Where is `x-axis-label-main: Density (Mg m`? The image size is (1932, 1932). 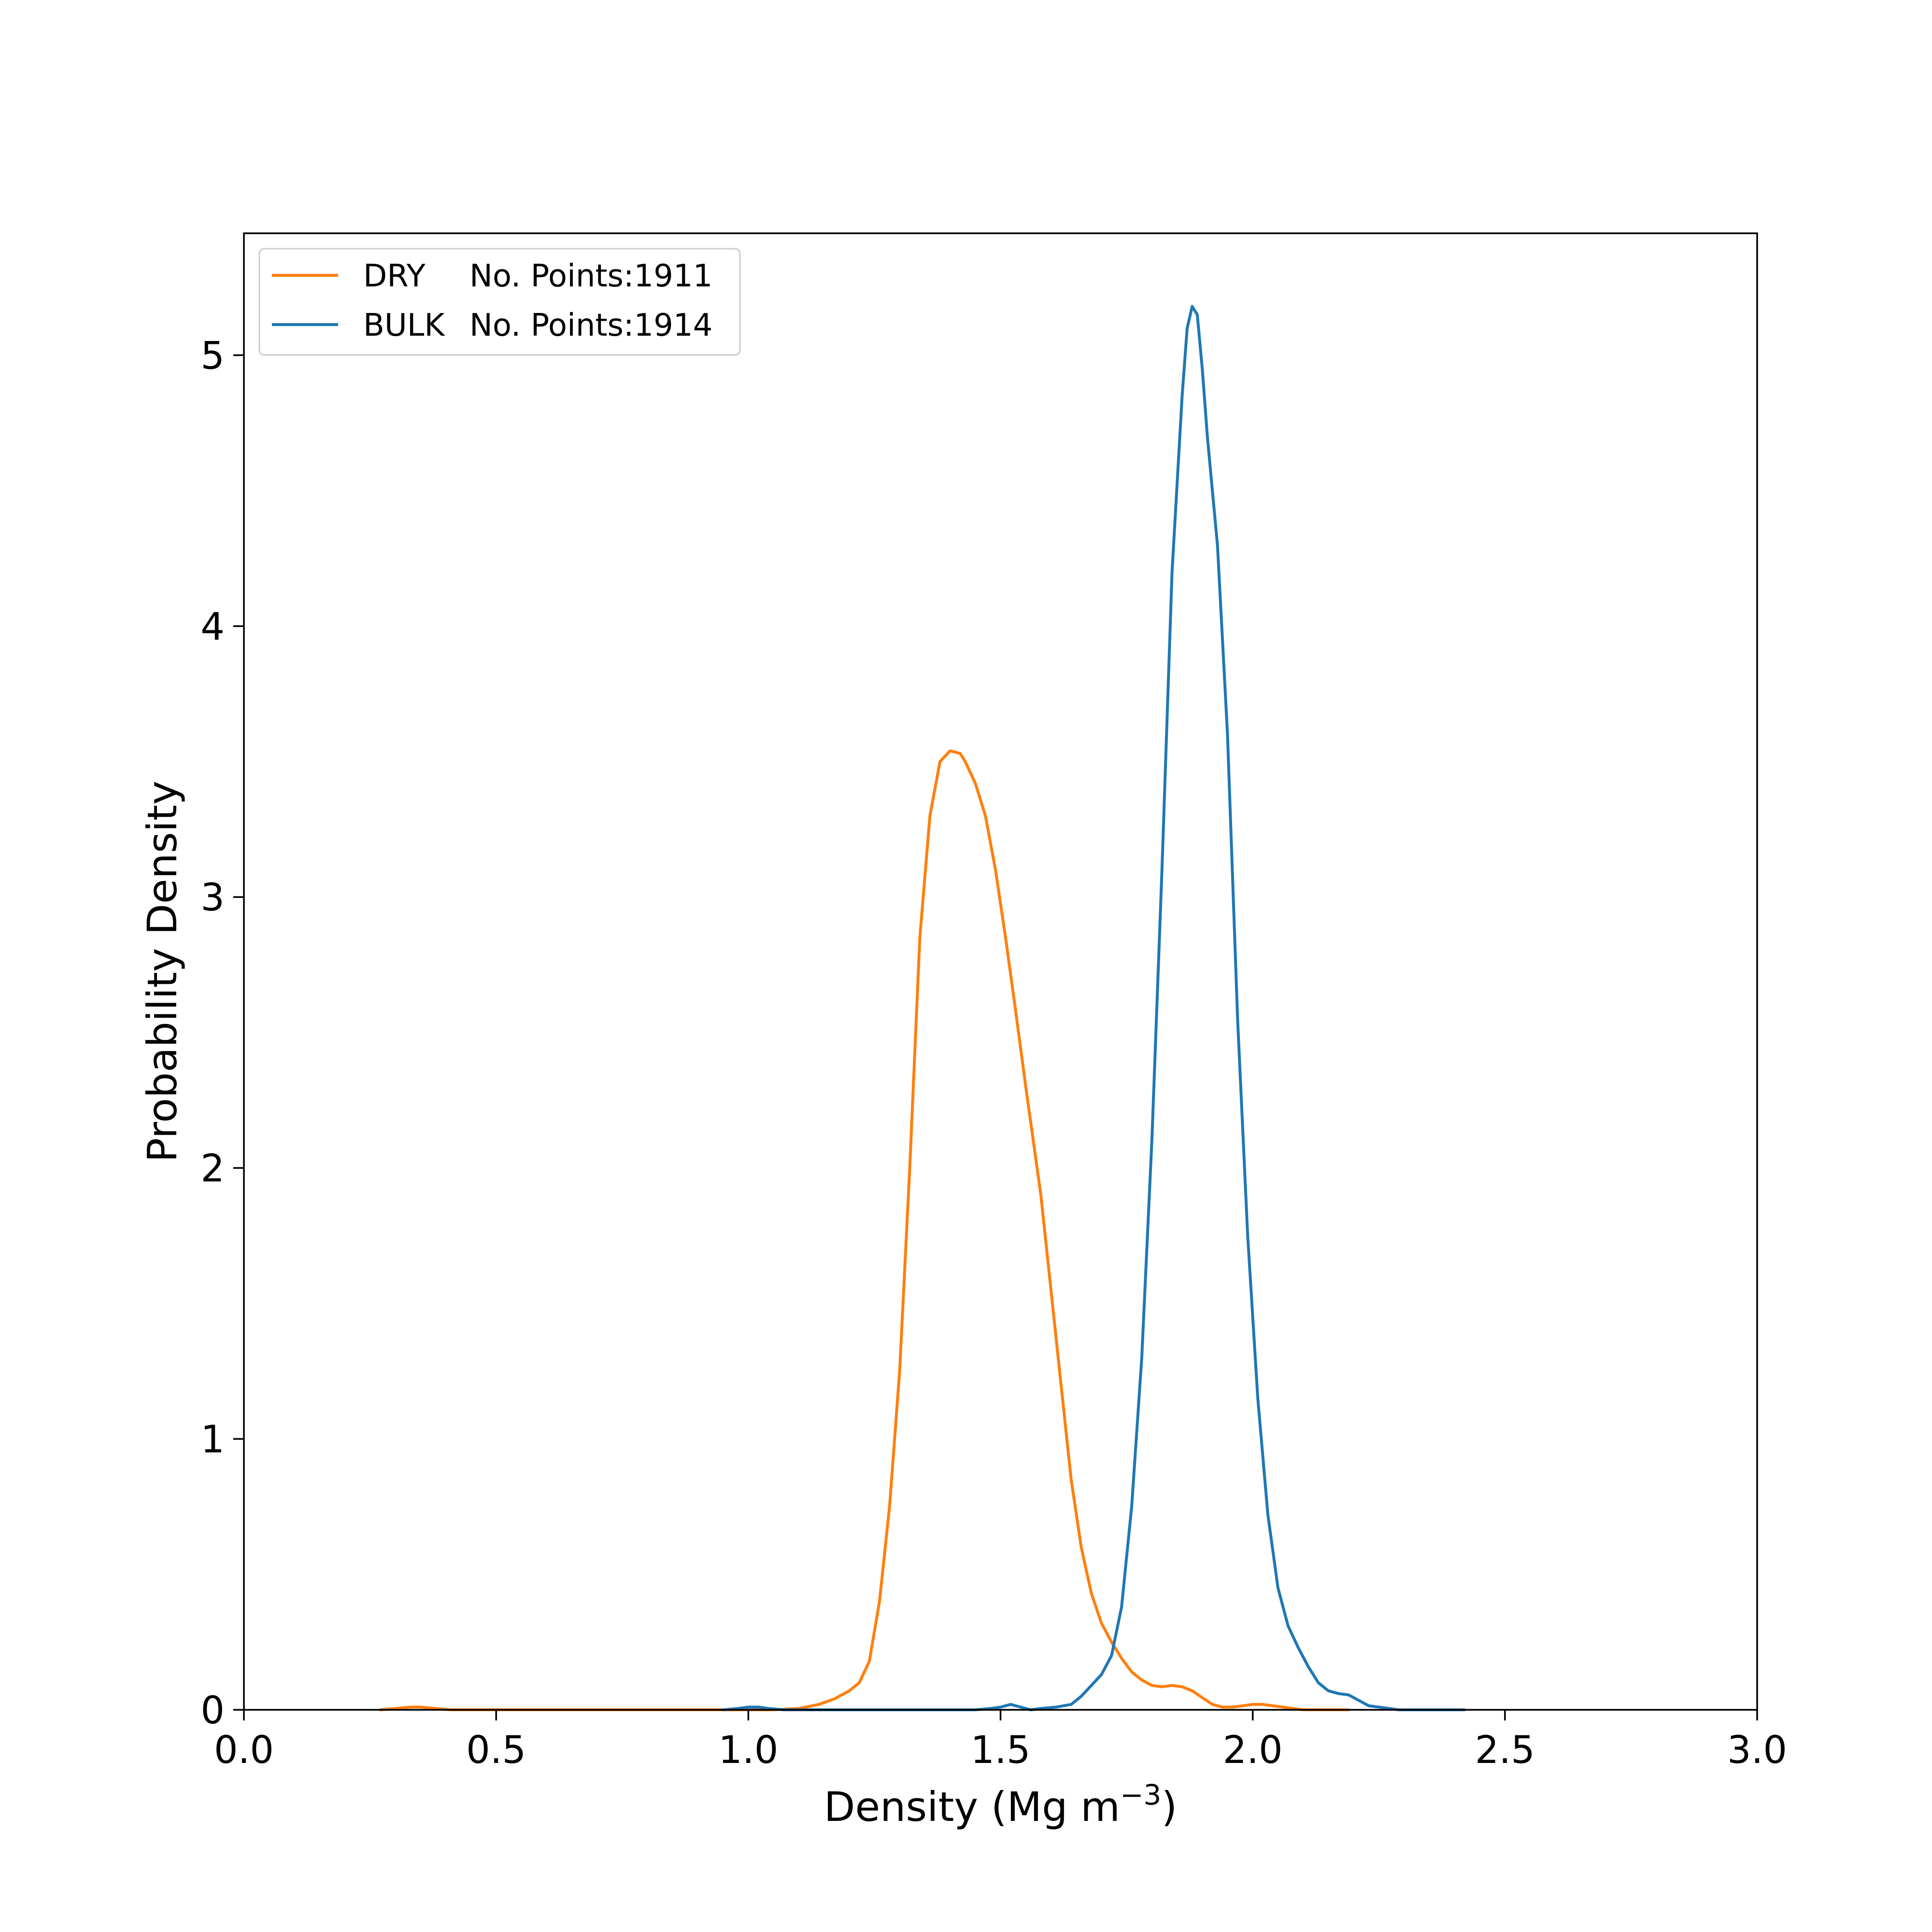 x-axis-label-main: Density (Mg m is located at coordinates (972, 1807).